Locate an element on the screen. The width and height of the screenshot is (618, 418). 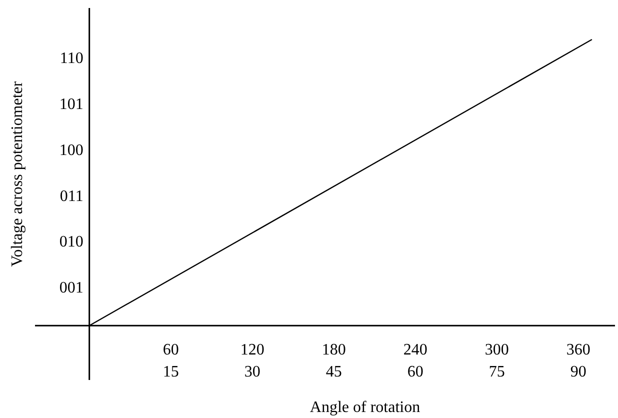
x2-tick-label: 30 is located at coordinates (252, 372).